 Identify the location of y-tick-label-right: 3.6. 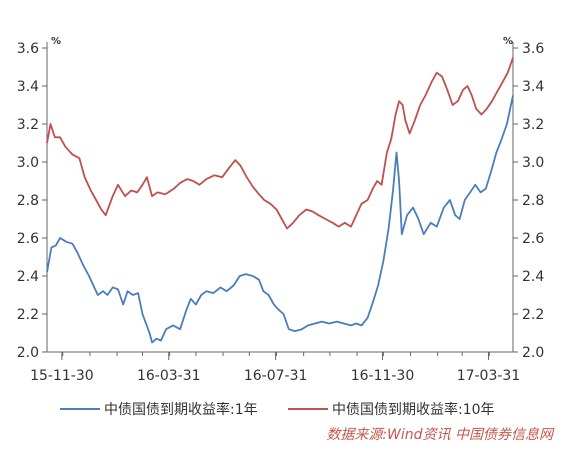
(533, 49).